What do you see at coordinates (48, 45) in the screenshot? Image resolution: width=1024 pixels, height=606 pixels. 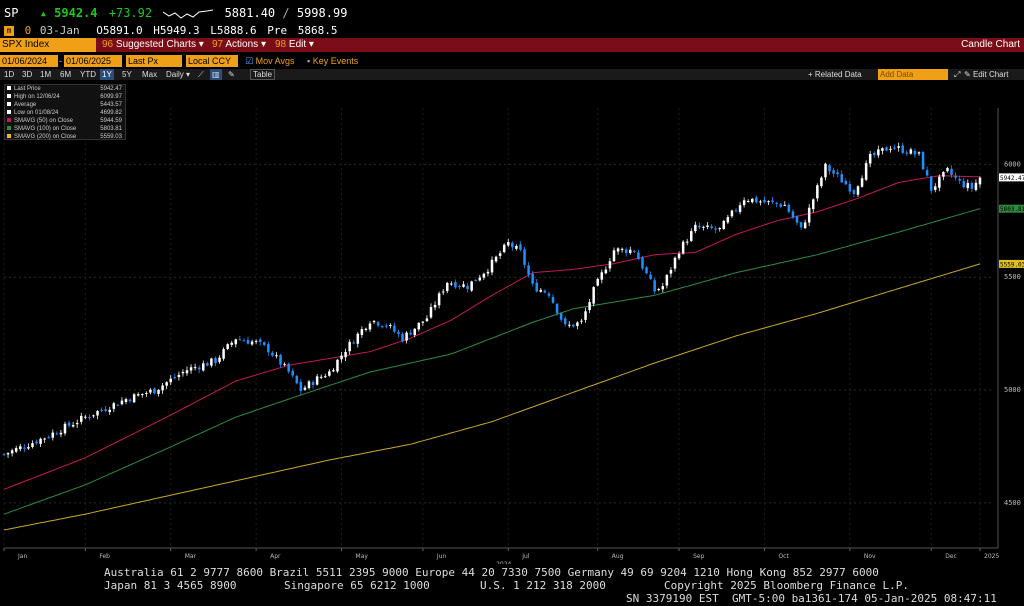 I see `security-field: SPX Index` at bounding box center [48, 45].